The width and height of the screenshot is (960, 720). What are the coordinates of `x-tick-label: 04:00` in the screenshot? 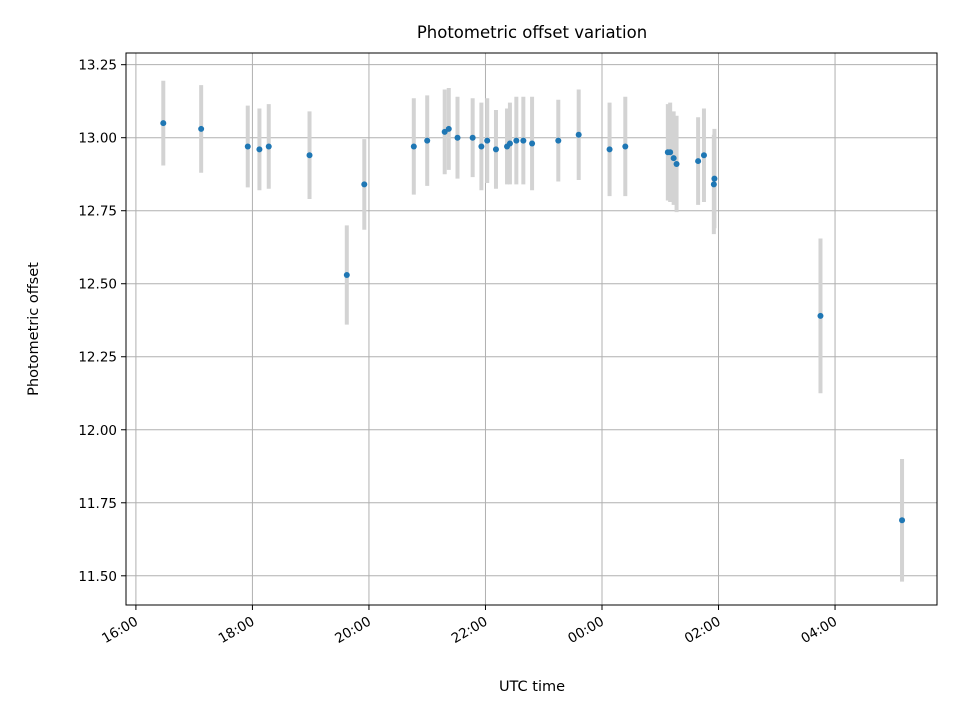 It's located at (819, 630).